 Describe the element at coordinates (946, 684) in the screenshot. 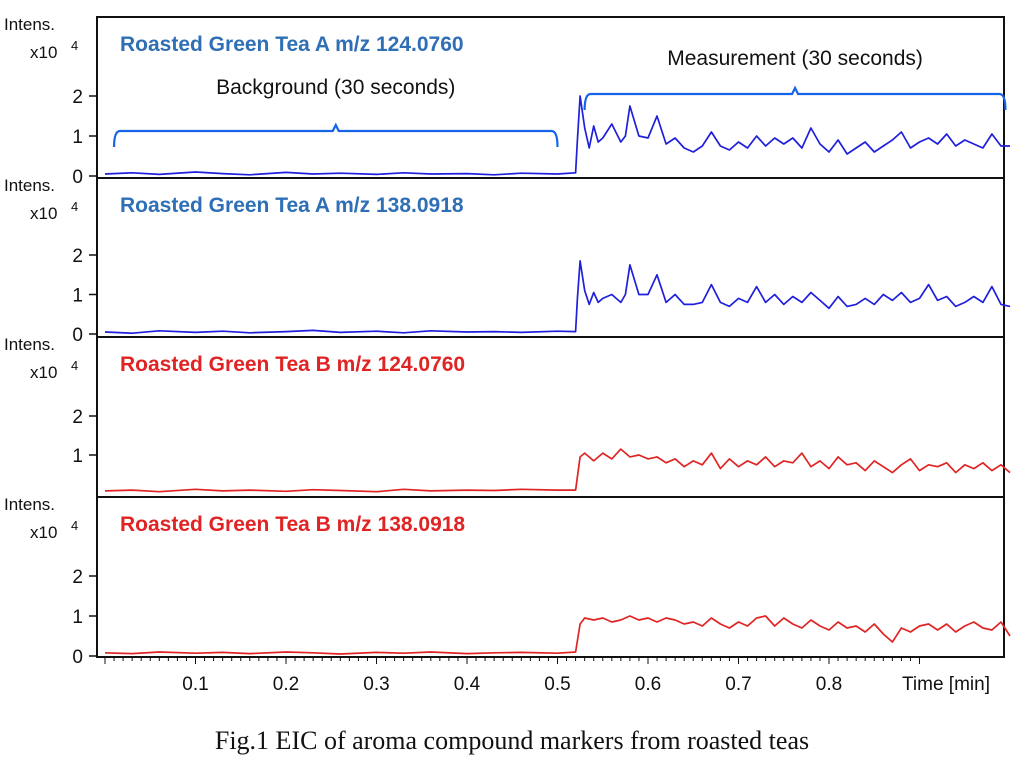

I see `x-axis-label: Time [min]` at that location.